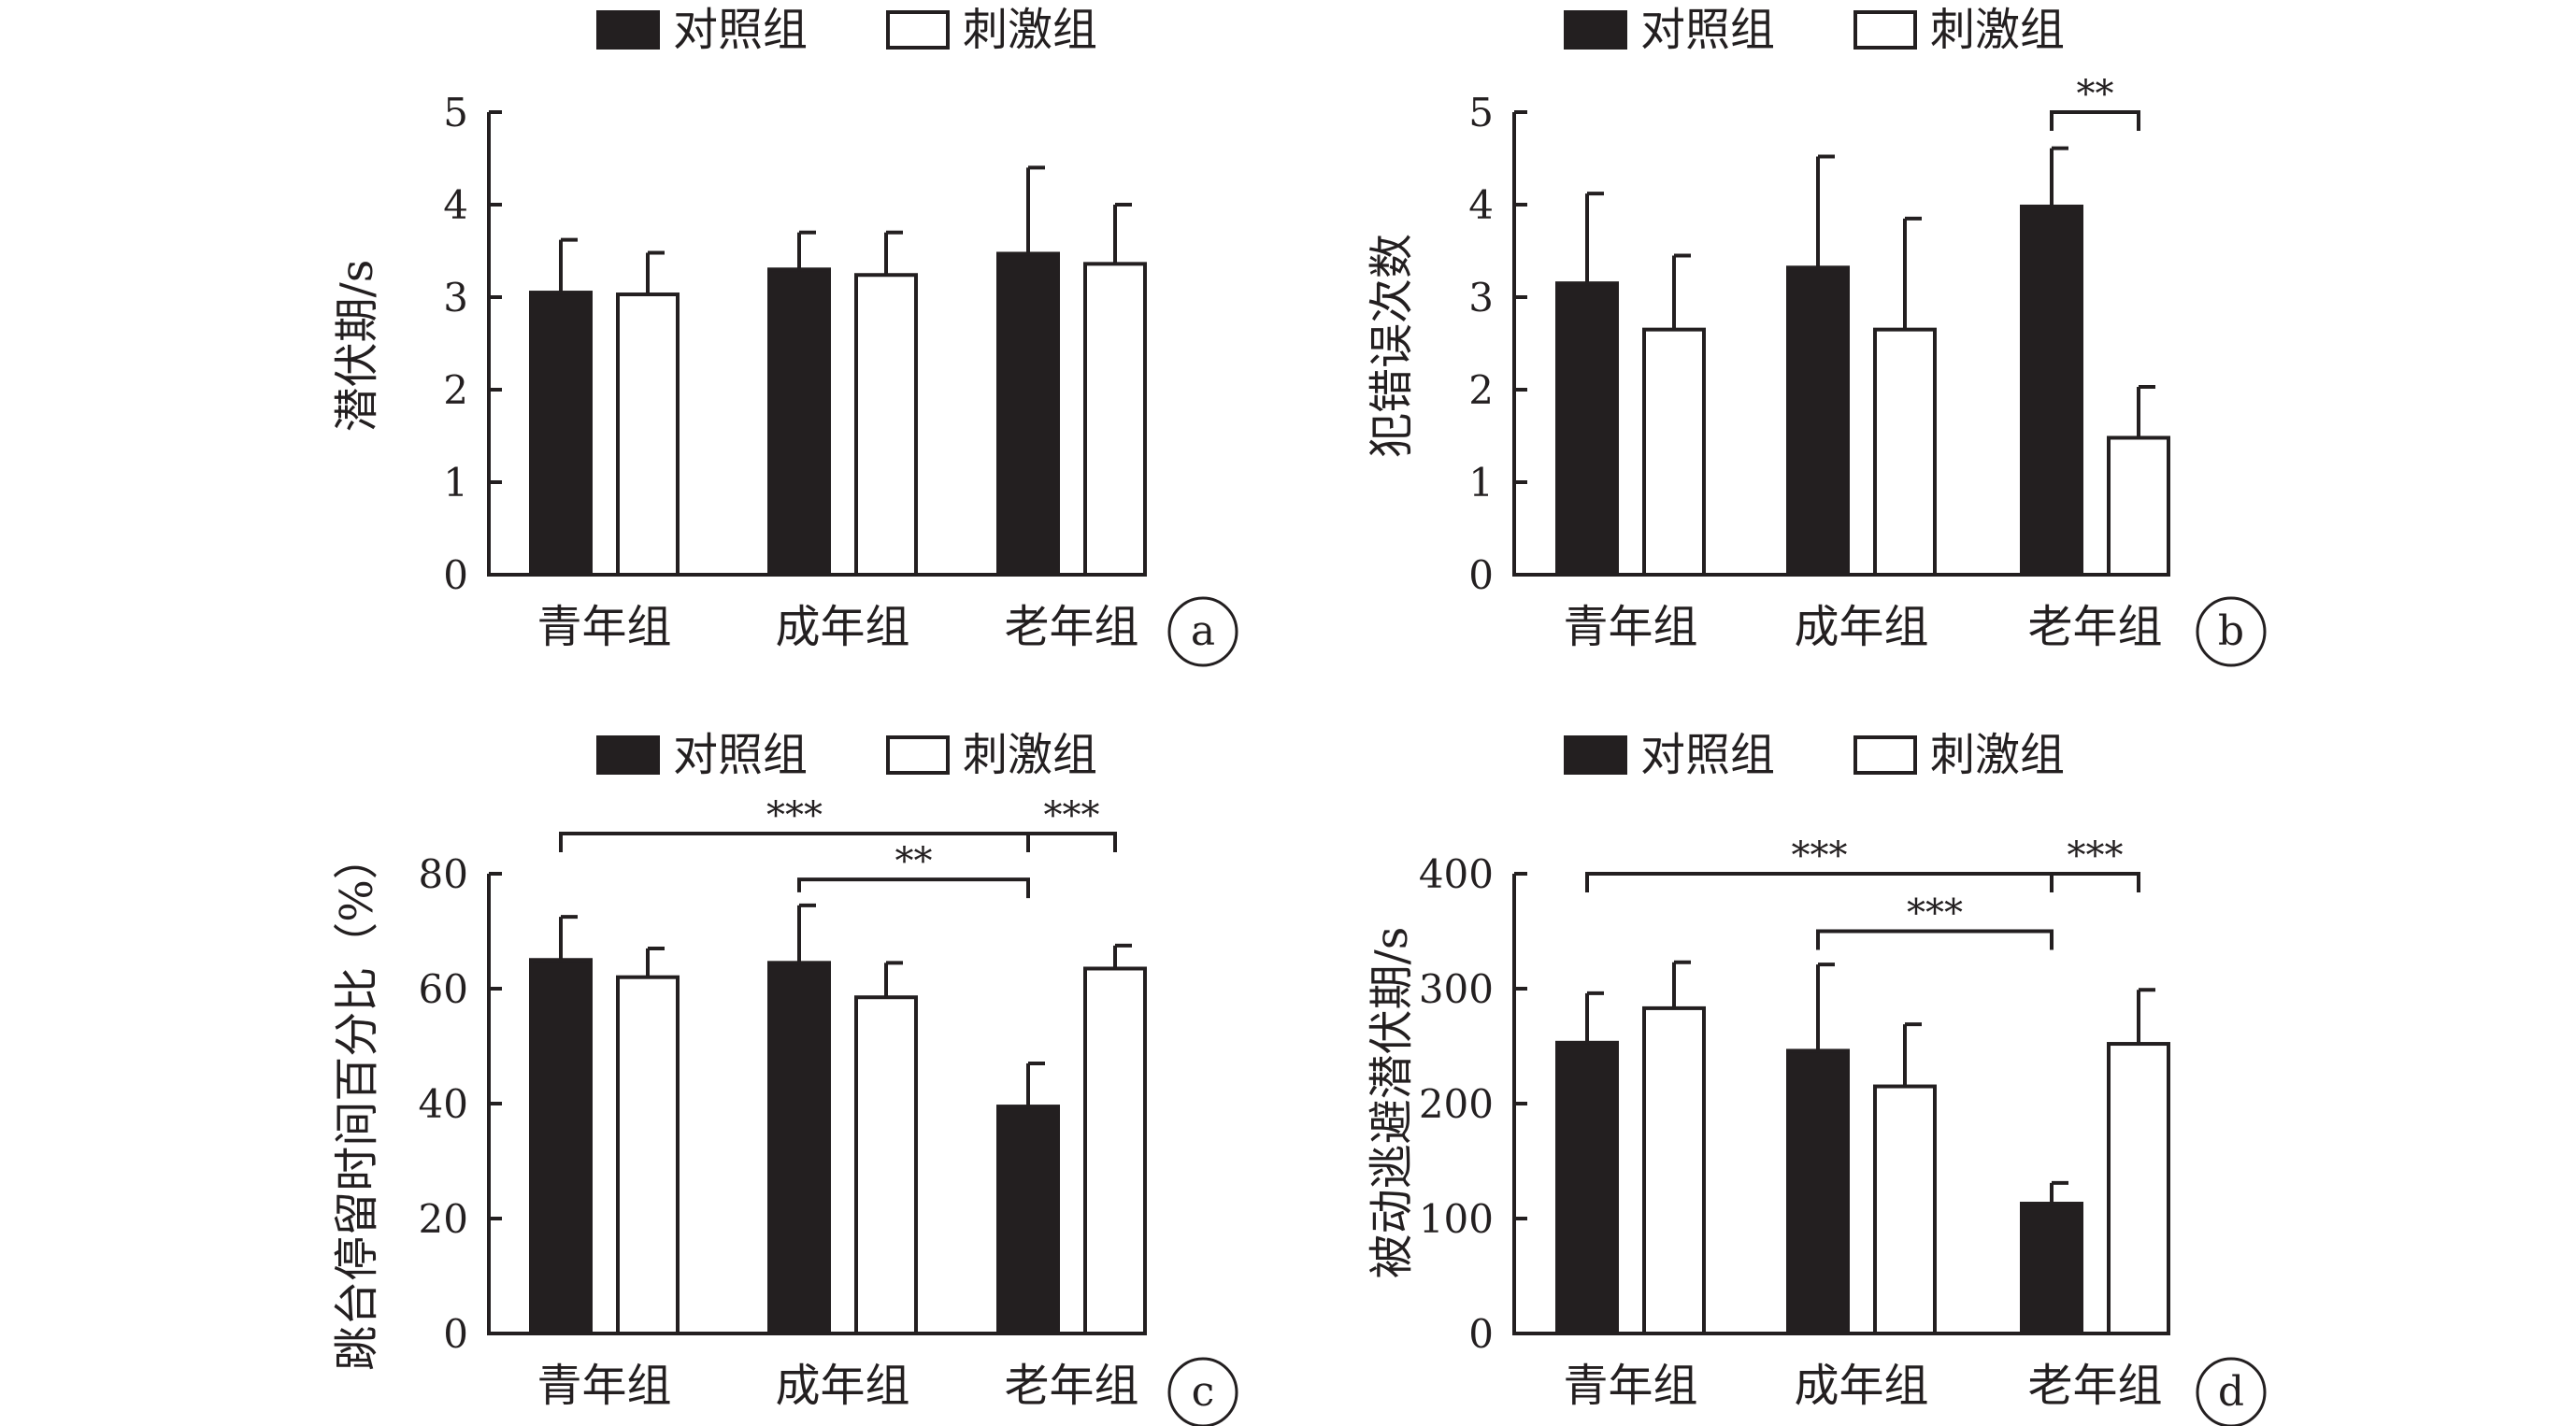  I want to click on panel-letter: c, so click(1203, 1392).